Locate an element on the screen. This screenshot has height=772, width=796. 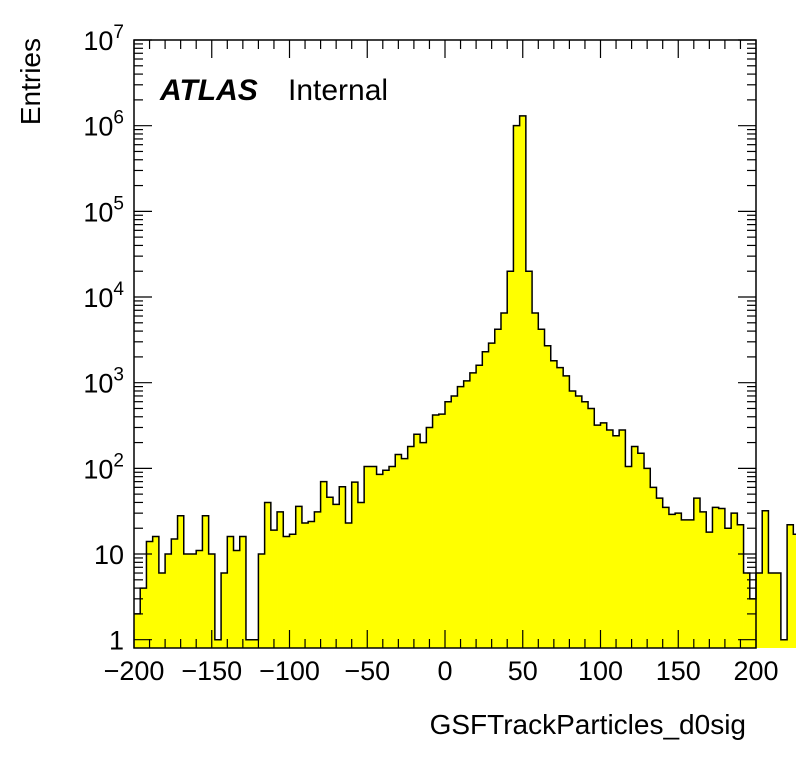
y-tick-labels: 1 10 10² 10³ 10⁴ 10⁵ 10⁶ 10⁷ is located at coordinates (103, 339).